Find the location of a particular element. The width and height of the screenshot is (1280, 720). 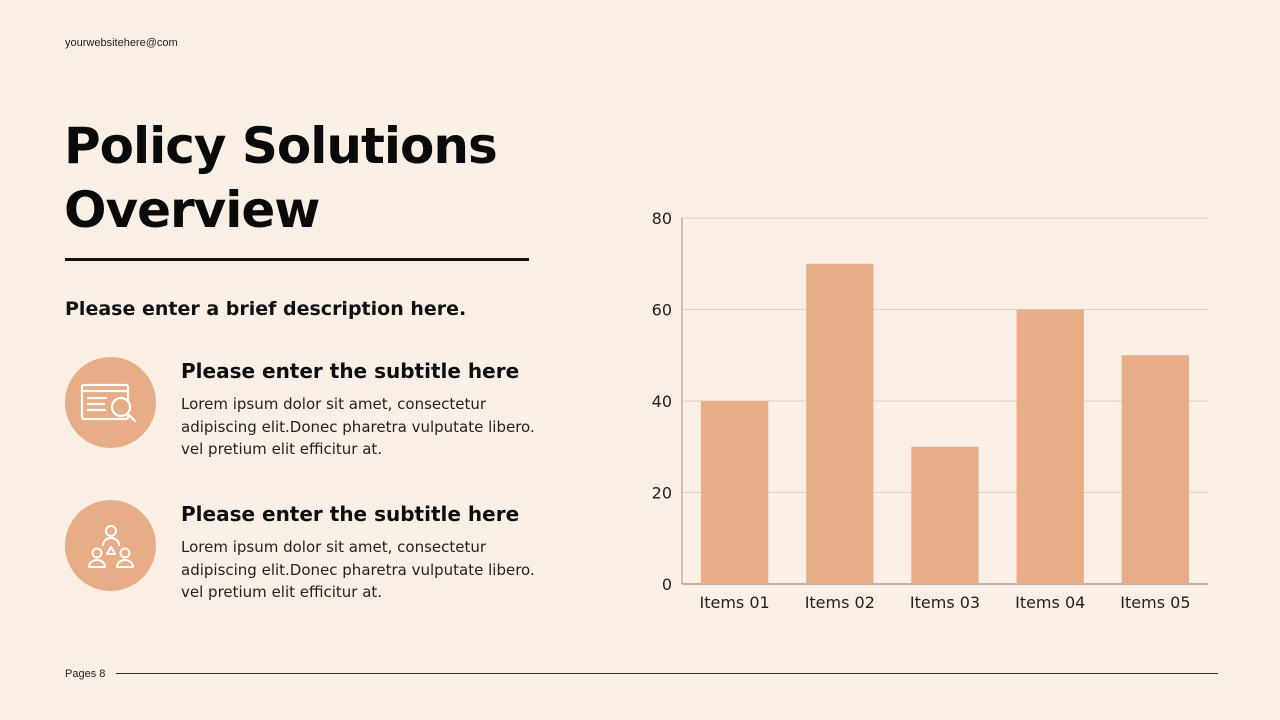

team-people-icon is located at coordinates (110, 546).